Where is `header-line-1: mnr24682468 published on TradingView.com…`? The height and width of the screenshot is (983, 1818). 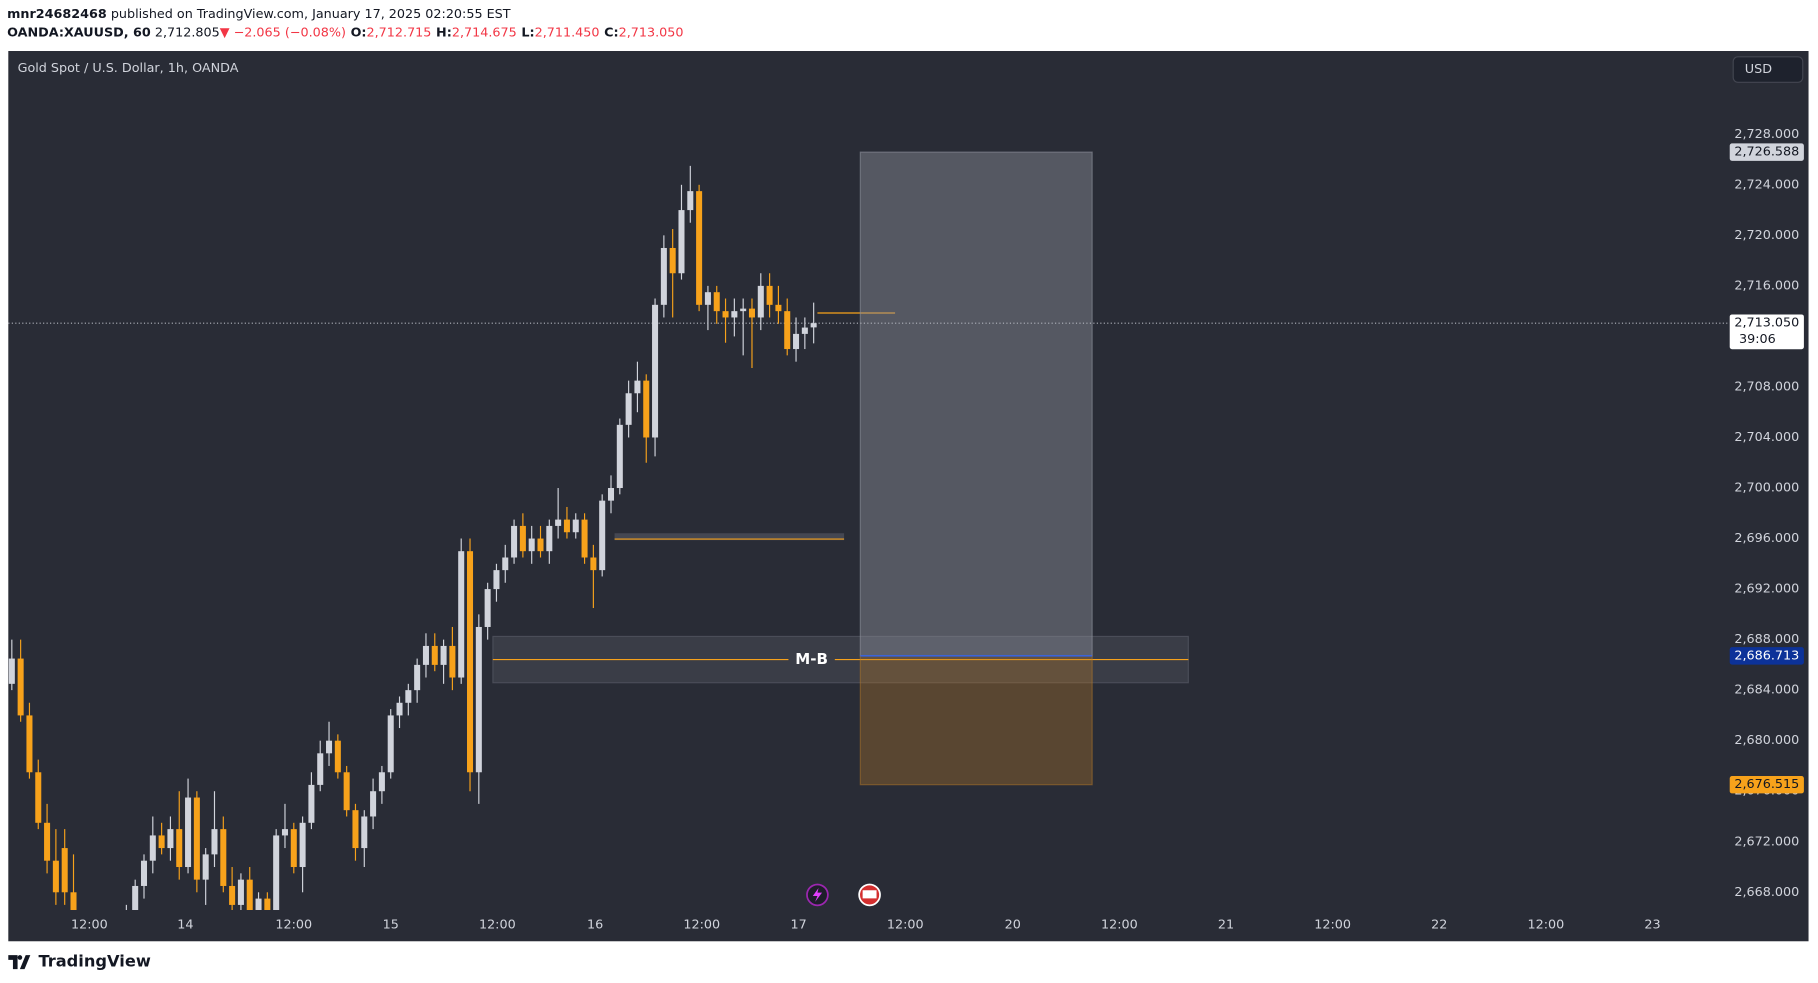
header-line-1: mnr24682468 published on TradingView.com… is located at coordinates (259, 13).